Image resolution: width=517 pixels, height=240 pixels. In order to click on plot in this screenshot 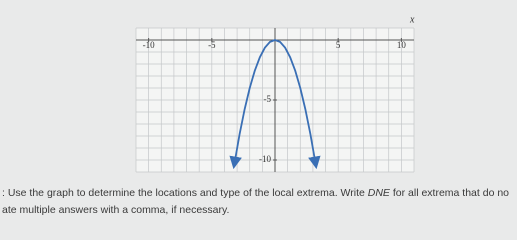, I will do `click(275, 104)`.